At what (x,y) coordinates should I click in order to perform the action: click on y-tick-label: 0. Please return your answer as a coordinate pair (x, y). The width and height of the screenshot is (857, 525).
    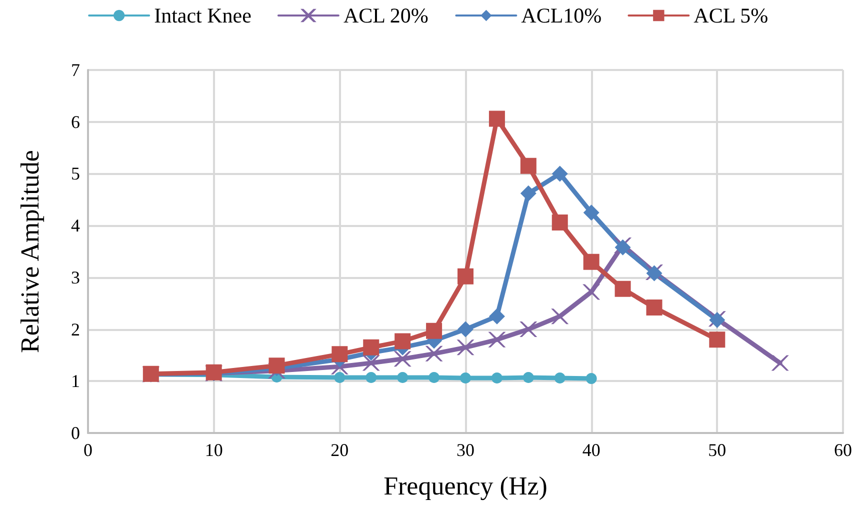
    Looking at the image, I should click on (75, 433).